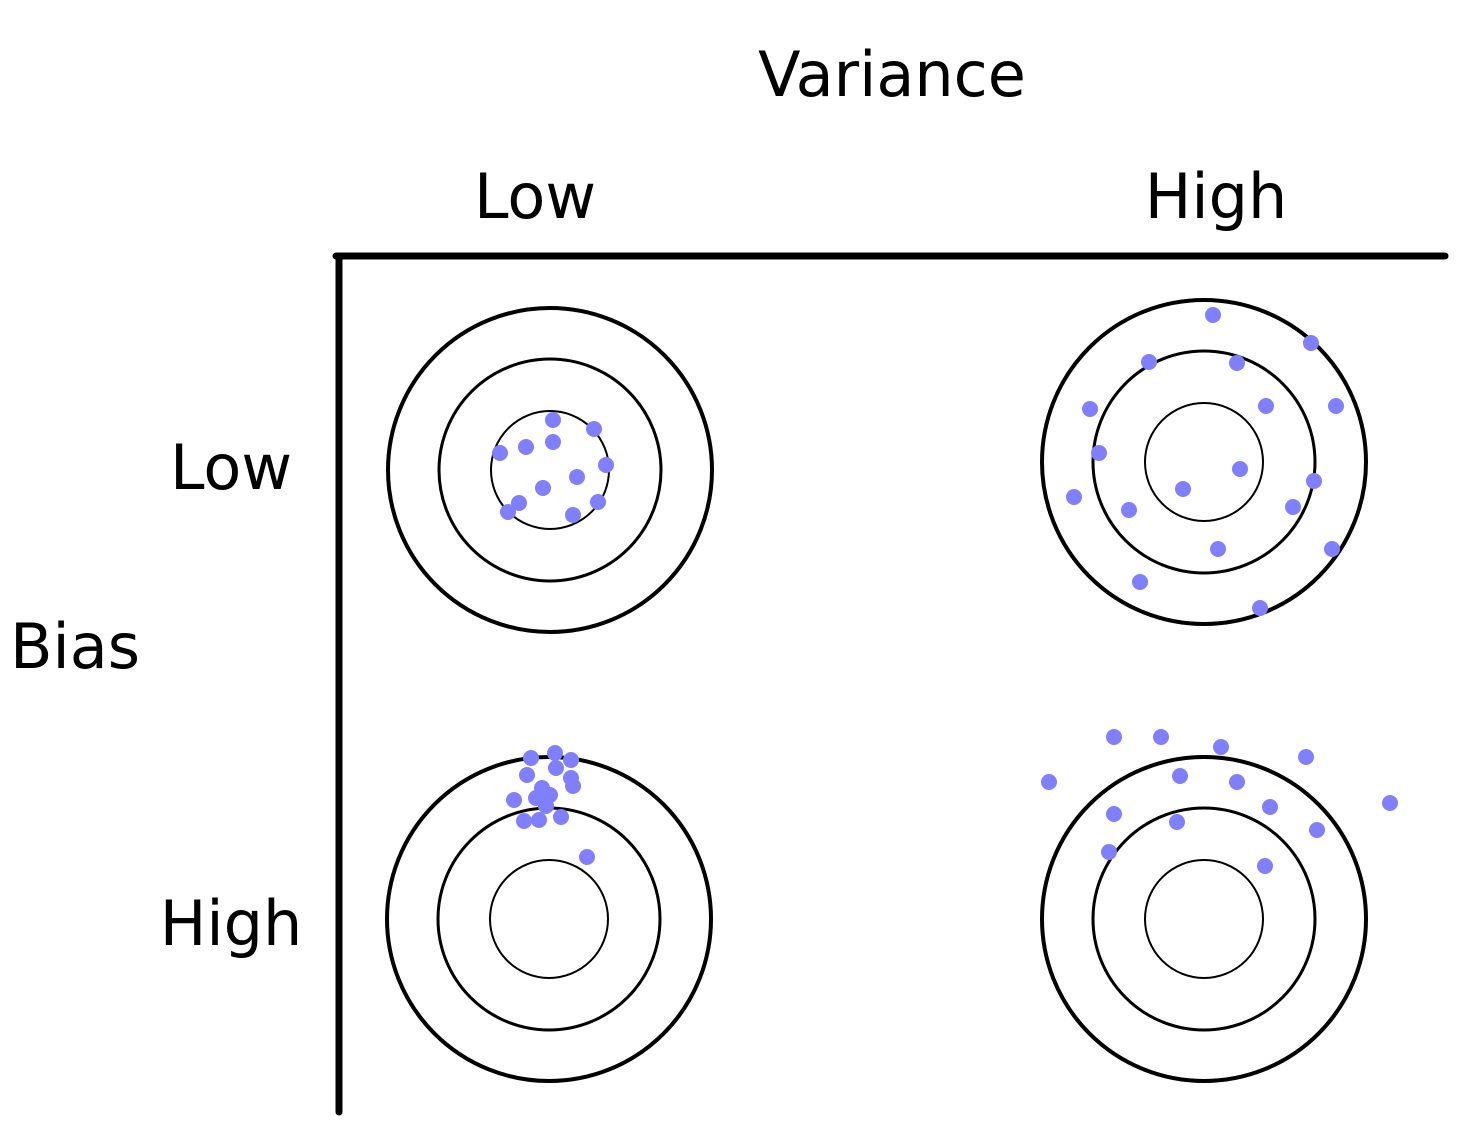 The image size is (1483, 1129). I want to click on target-high-bias-high-variance, so click(1219, 906).